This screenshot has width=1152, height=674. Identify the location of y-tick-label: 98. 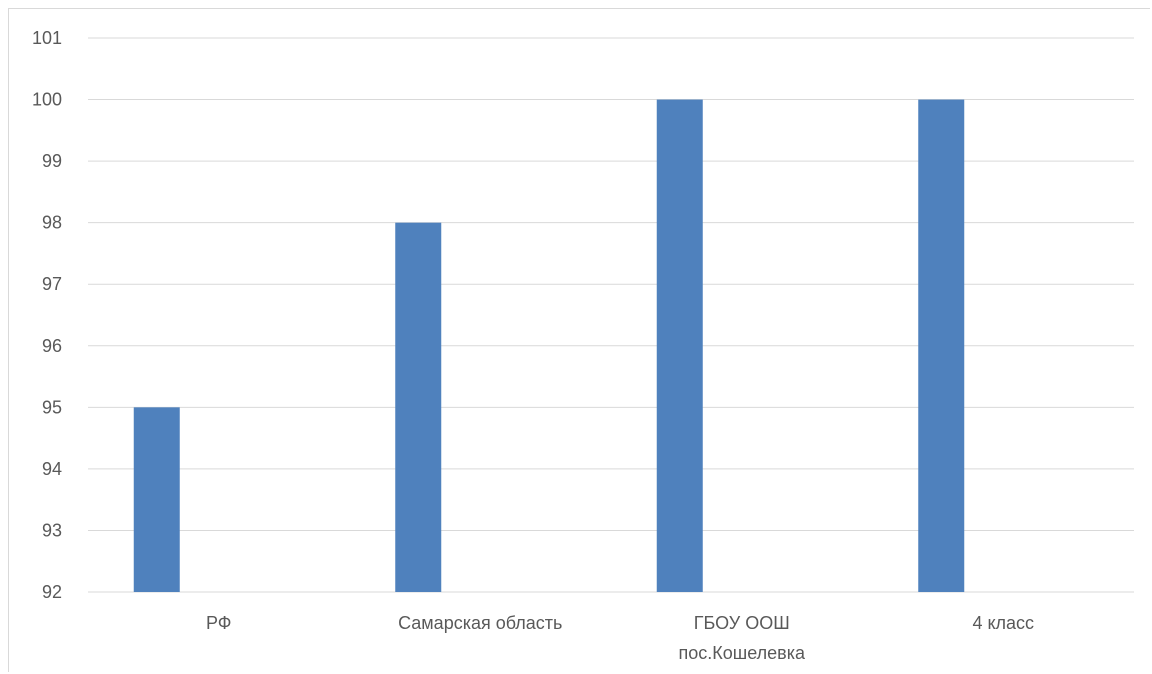
(52, 223).